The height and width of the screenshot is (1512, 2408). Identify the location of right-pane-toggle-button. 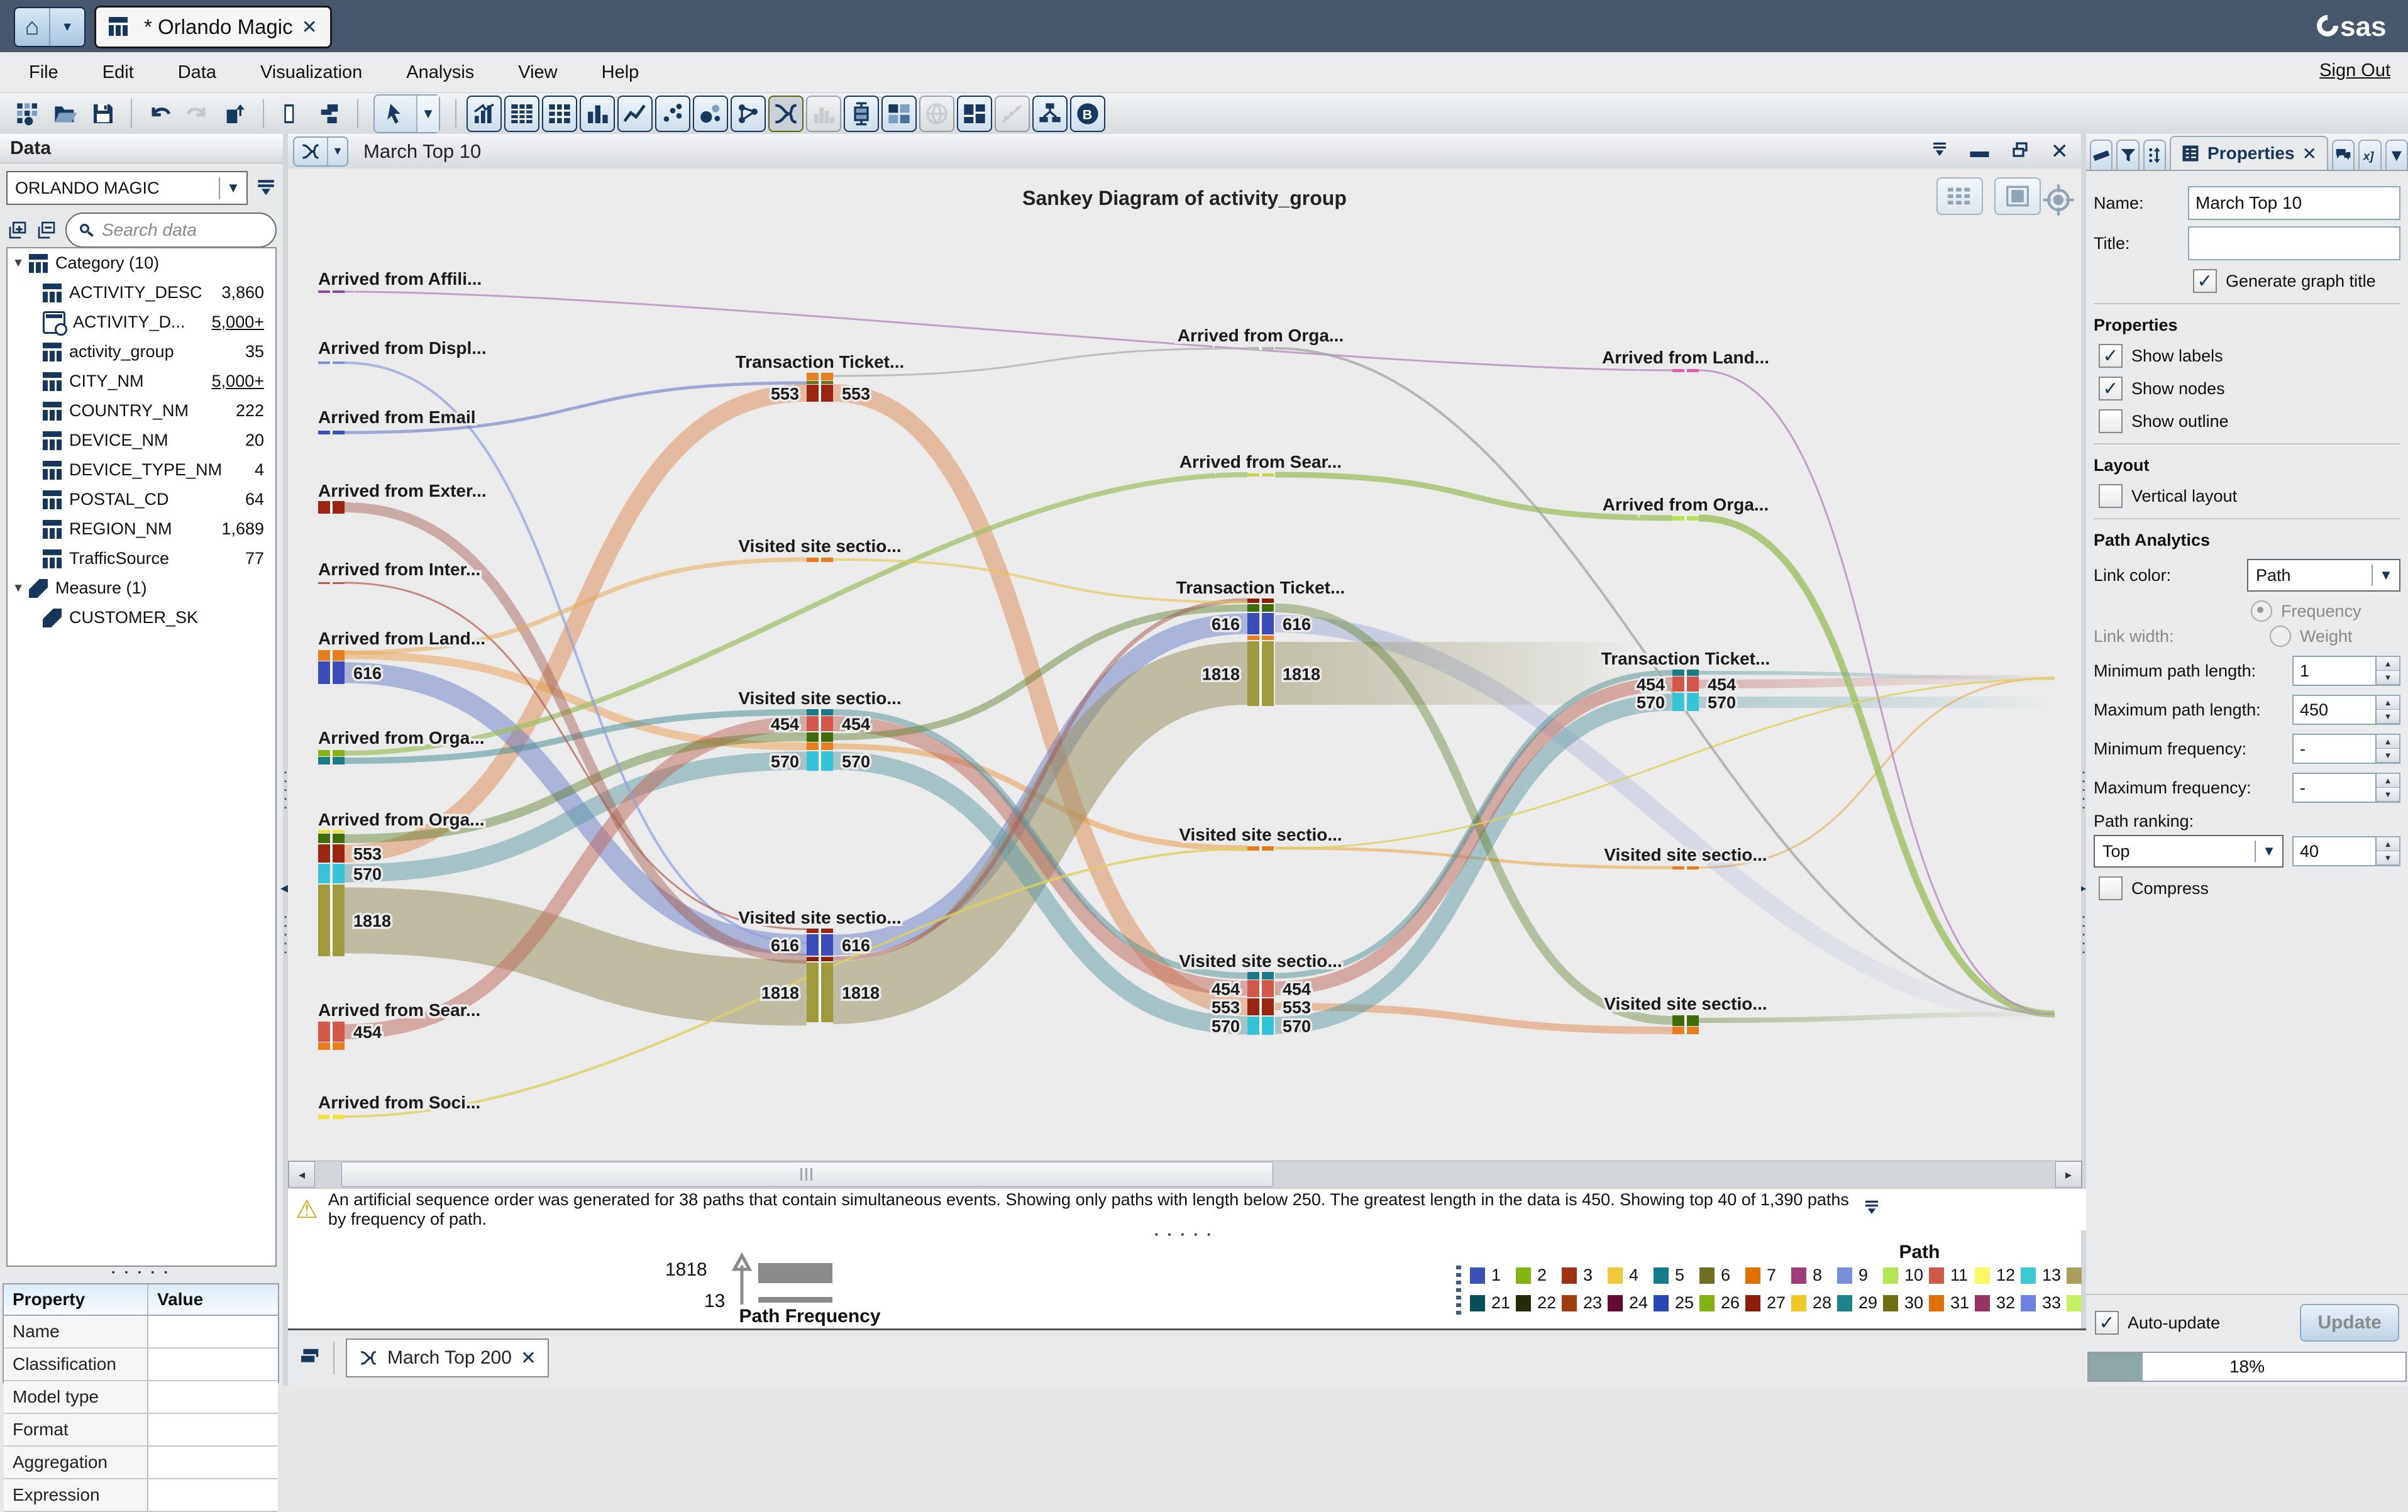
(329, 114).